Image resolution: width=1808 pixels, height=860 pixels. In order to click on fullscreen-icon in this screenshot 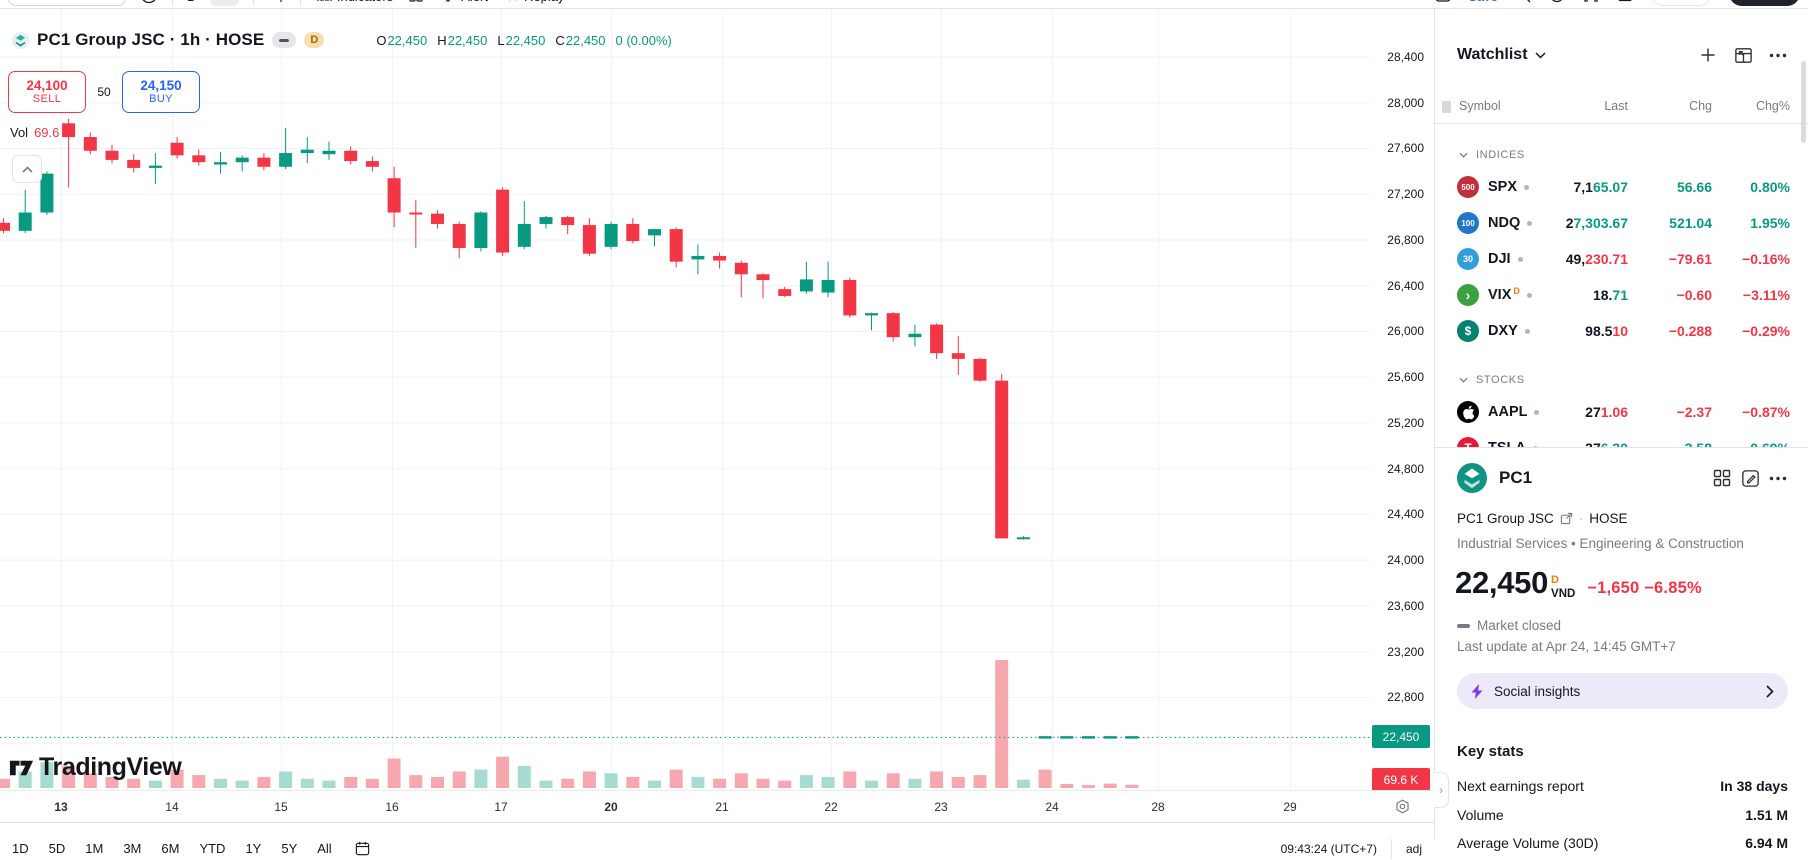, I will do `click(1591, 3)`.